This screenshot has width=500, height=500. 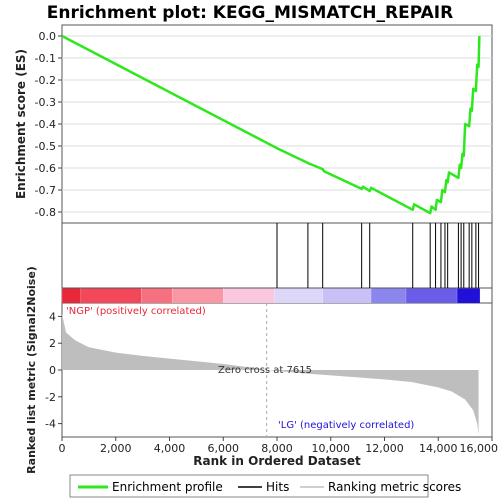 I want to click on metric-axis-title: Ranked list metric (Signal2Noise), so click(x=31, y=370).